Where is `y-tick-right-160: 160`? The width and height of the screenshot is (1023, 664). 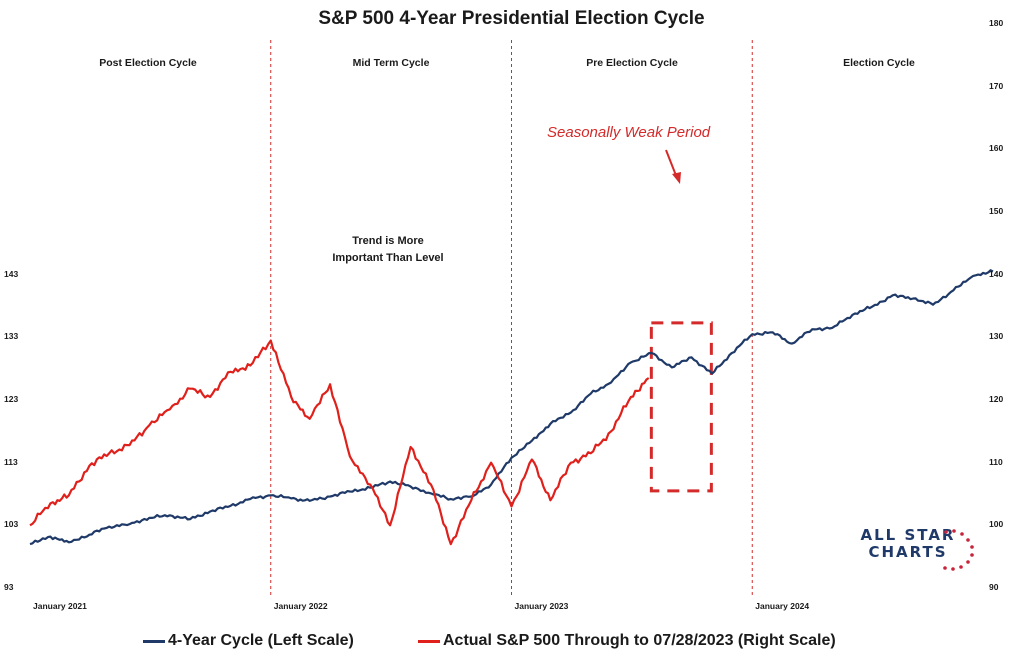
y-tick-right-160: 160 is located at coordinates (996, 148).